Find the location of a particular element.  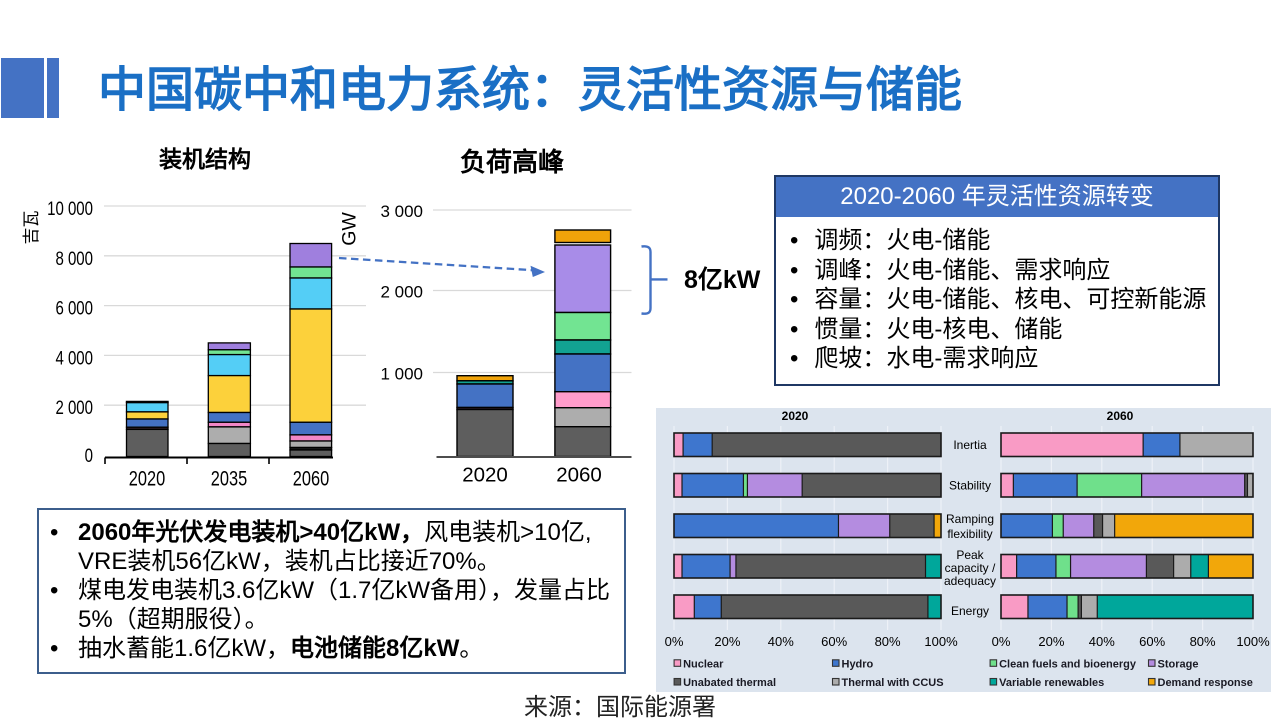

svg-text: 6 000 is located at coordinates (74, 308).